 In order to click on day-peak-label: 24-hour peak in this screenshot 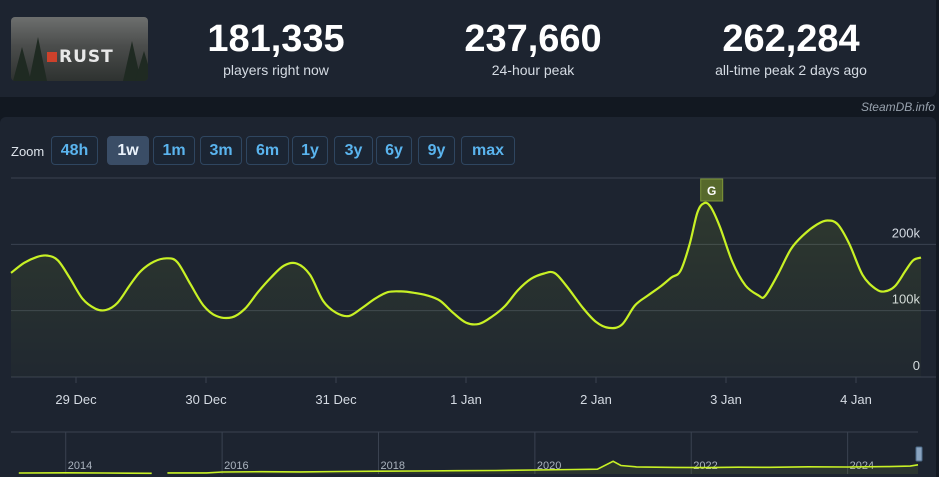, I will do `click(533, 70)`.